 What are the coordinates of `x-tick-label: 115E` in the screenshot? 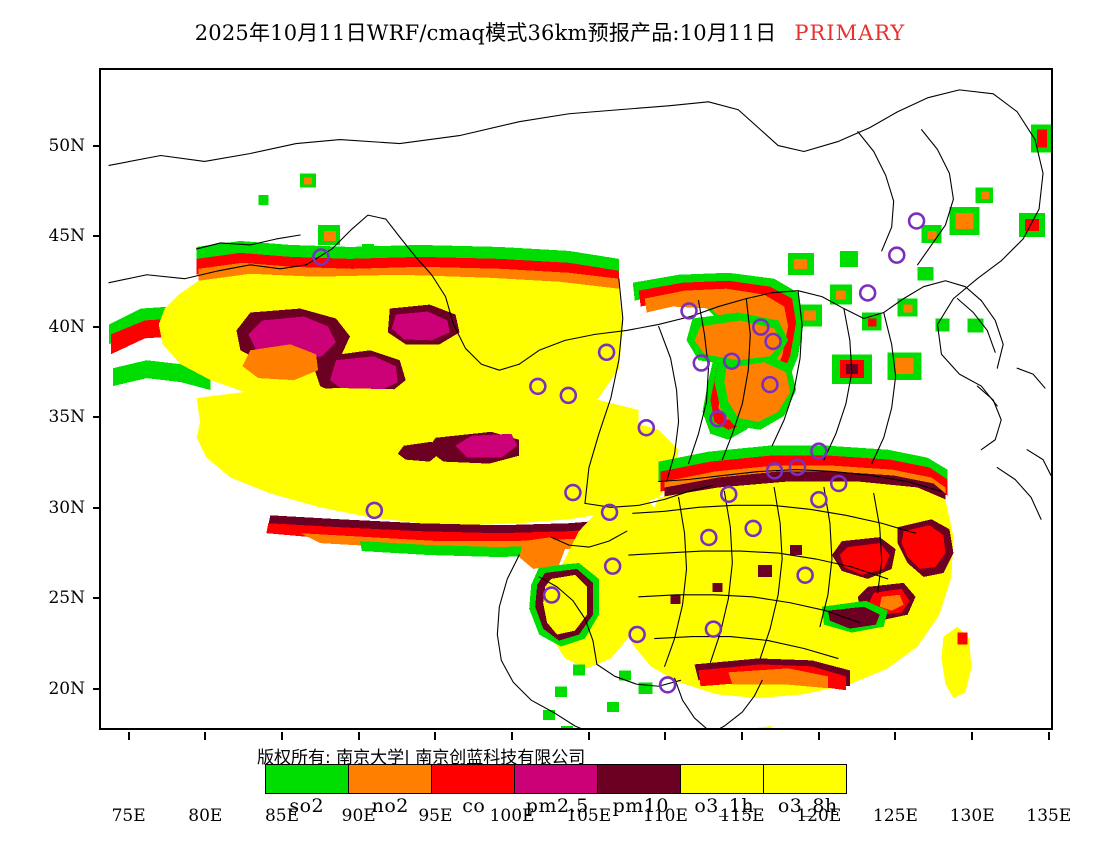 It's located at (742, 816).